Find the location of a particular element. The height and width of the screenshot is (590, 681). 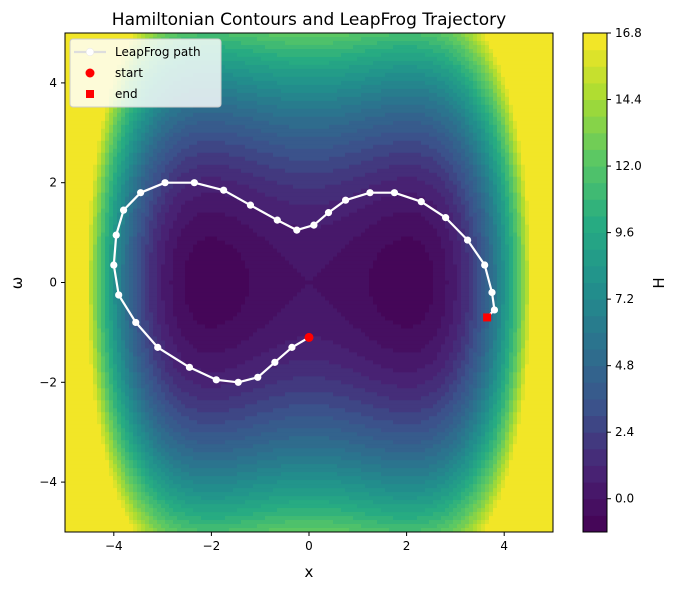

colorbar: 0.0 2.4 4.8 7.2 9.6 12.0 14.4 16.8 is located at coordinates (612, 279).